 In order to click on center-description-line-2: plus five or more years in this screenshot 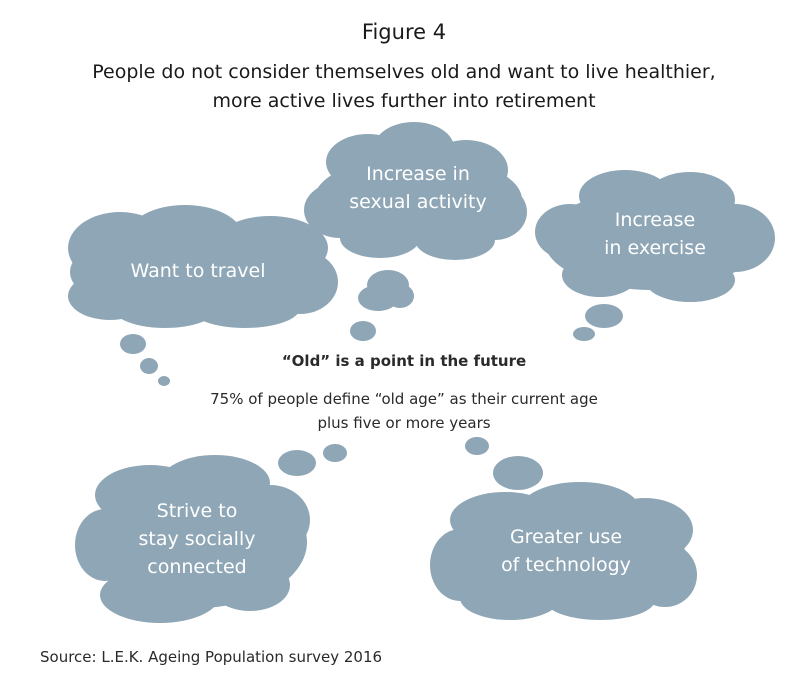, I will do `click(404, 423)`.